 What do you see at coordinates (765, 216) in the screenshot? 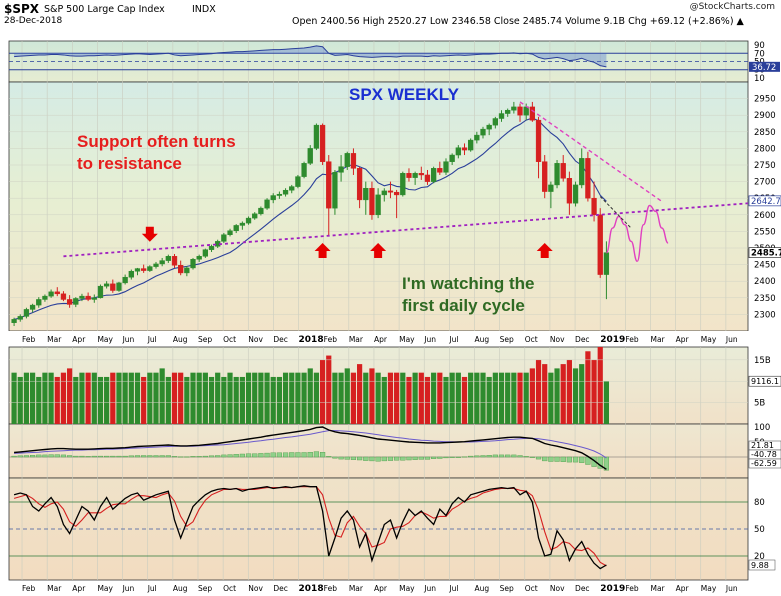
I see `price-tick-label: 2600` at bounding box center [765, 216].